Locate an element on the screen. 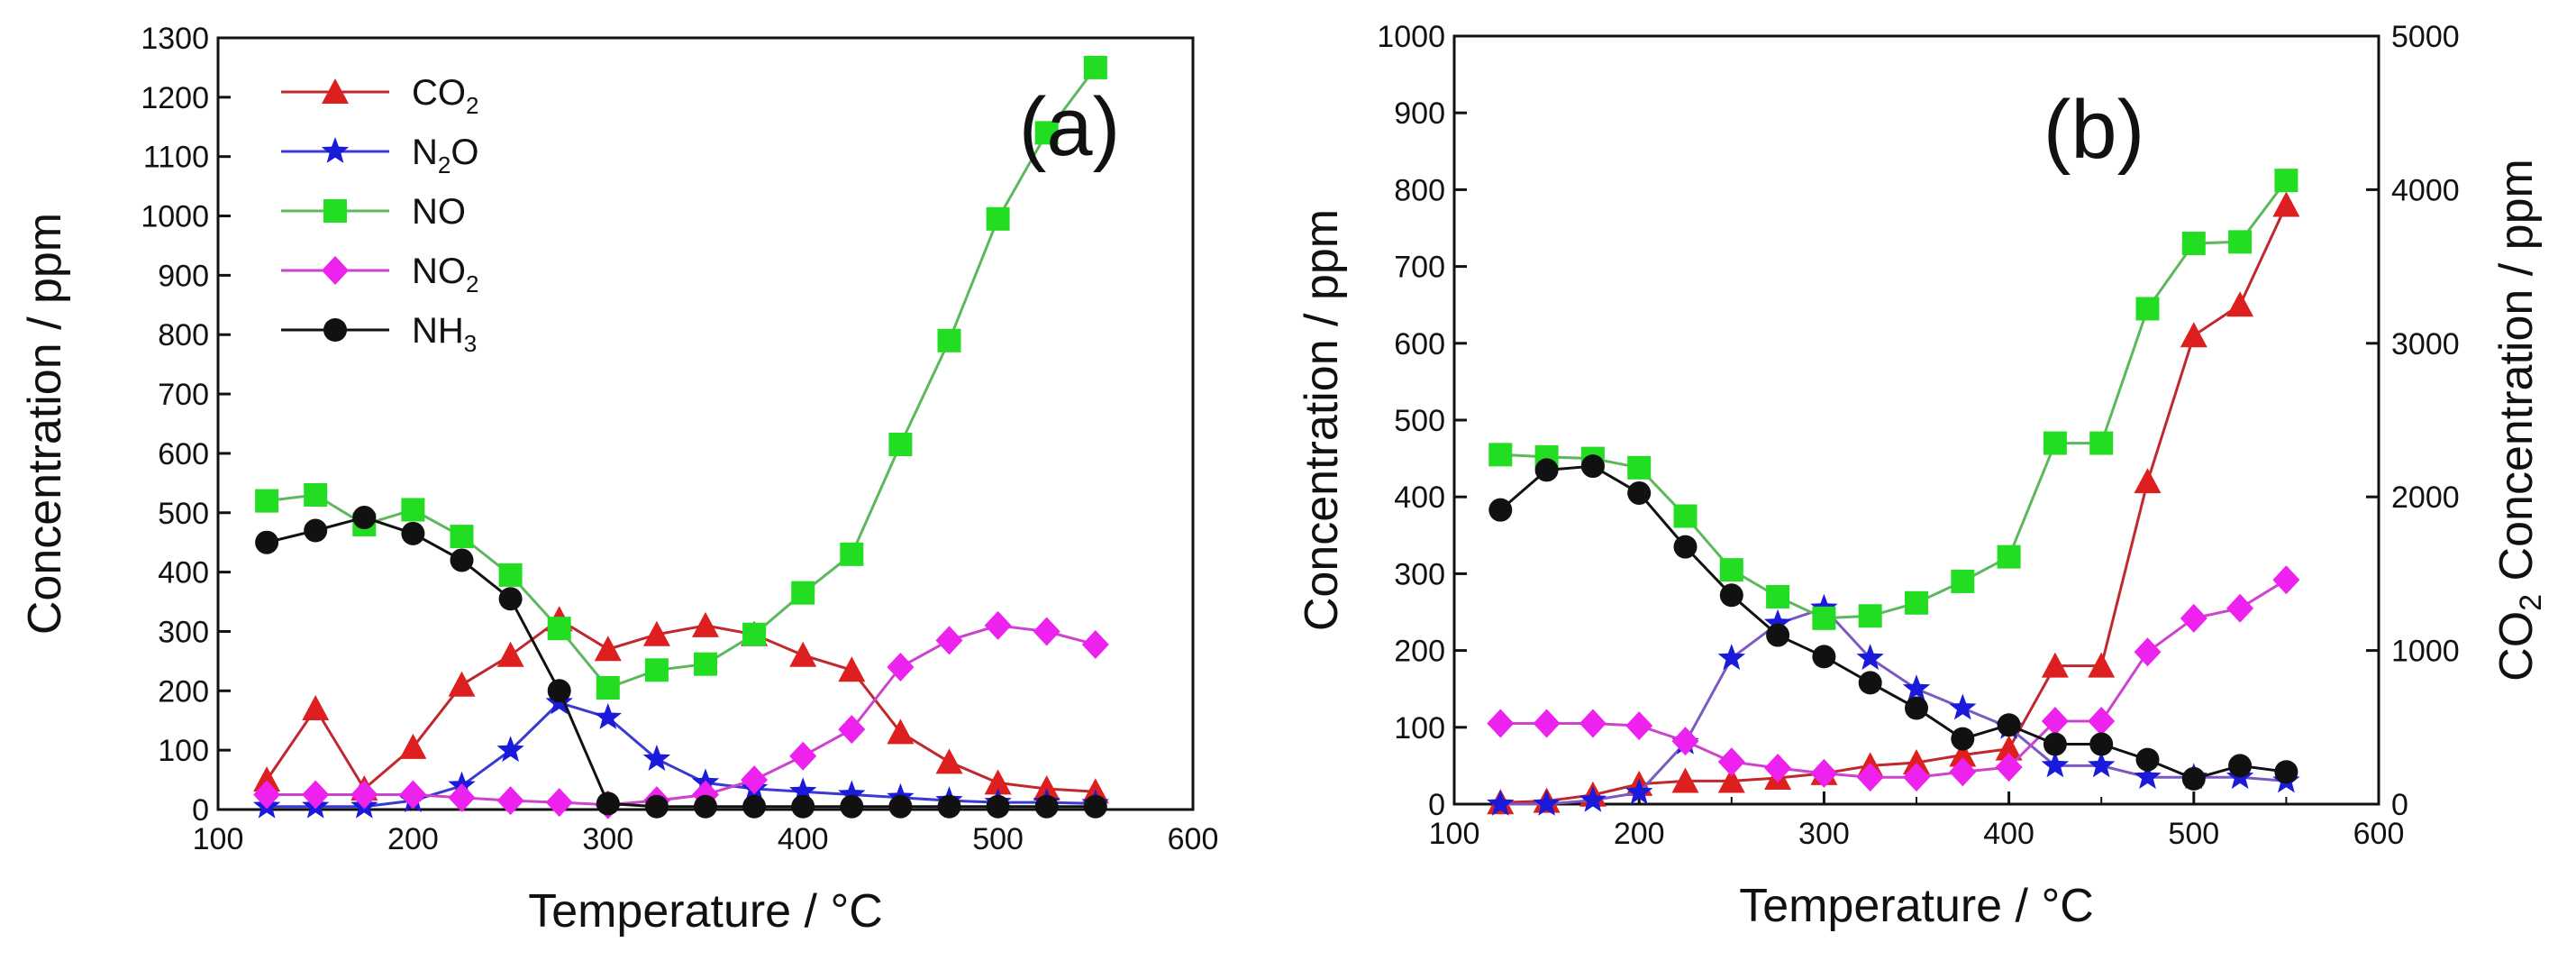  y-tick-label: 400 is located at coordinates (183, 573).